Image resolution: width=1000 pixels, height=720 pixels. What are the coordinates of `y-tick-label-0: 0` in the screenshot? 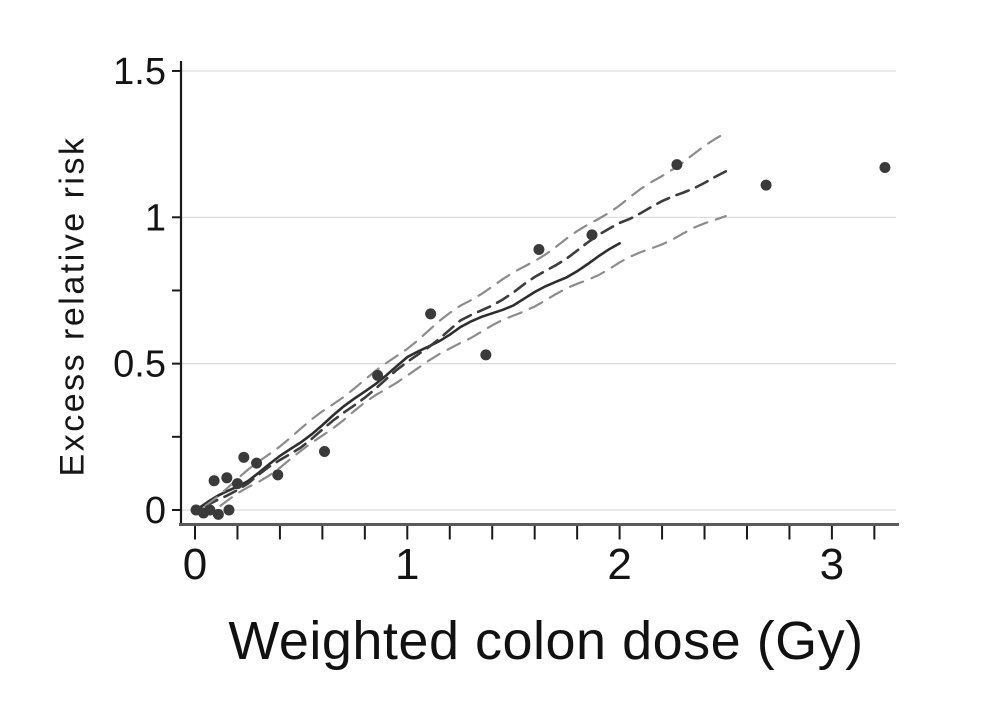 It's located at (155, 511).